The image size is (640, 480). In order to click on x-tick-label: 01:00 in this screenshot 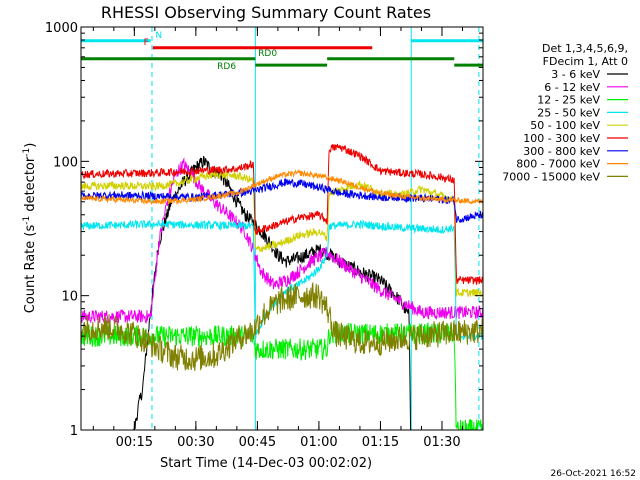, I will do `click(318, 442)`.